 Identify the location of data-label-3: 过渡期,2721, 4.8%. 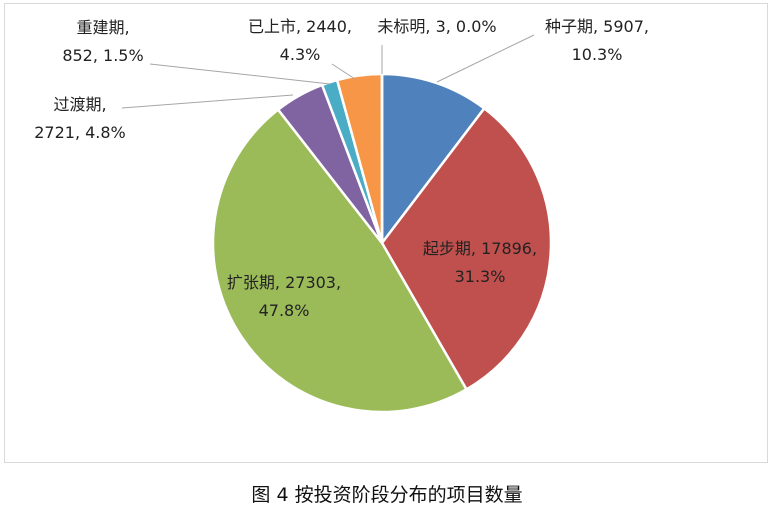
(80, 118).